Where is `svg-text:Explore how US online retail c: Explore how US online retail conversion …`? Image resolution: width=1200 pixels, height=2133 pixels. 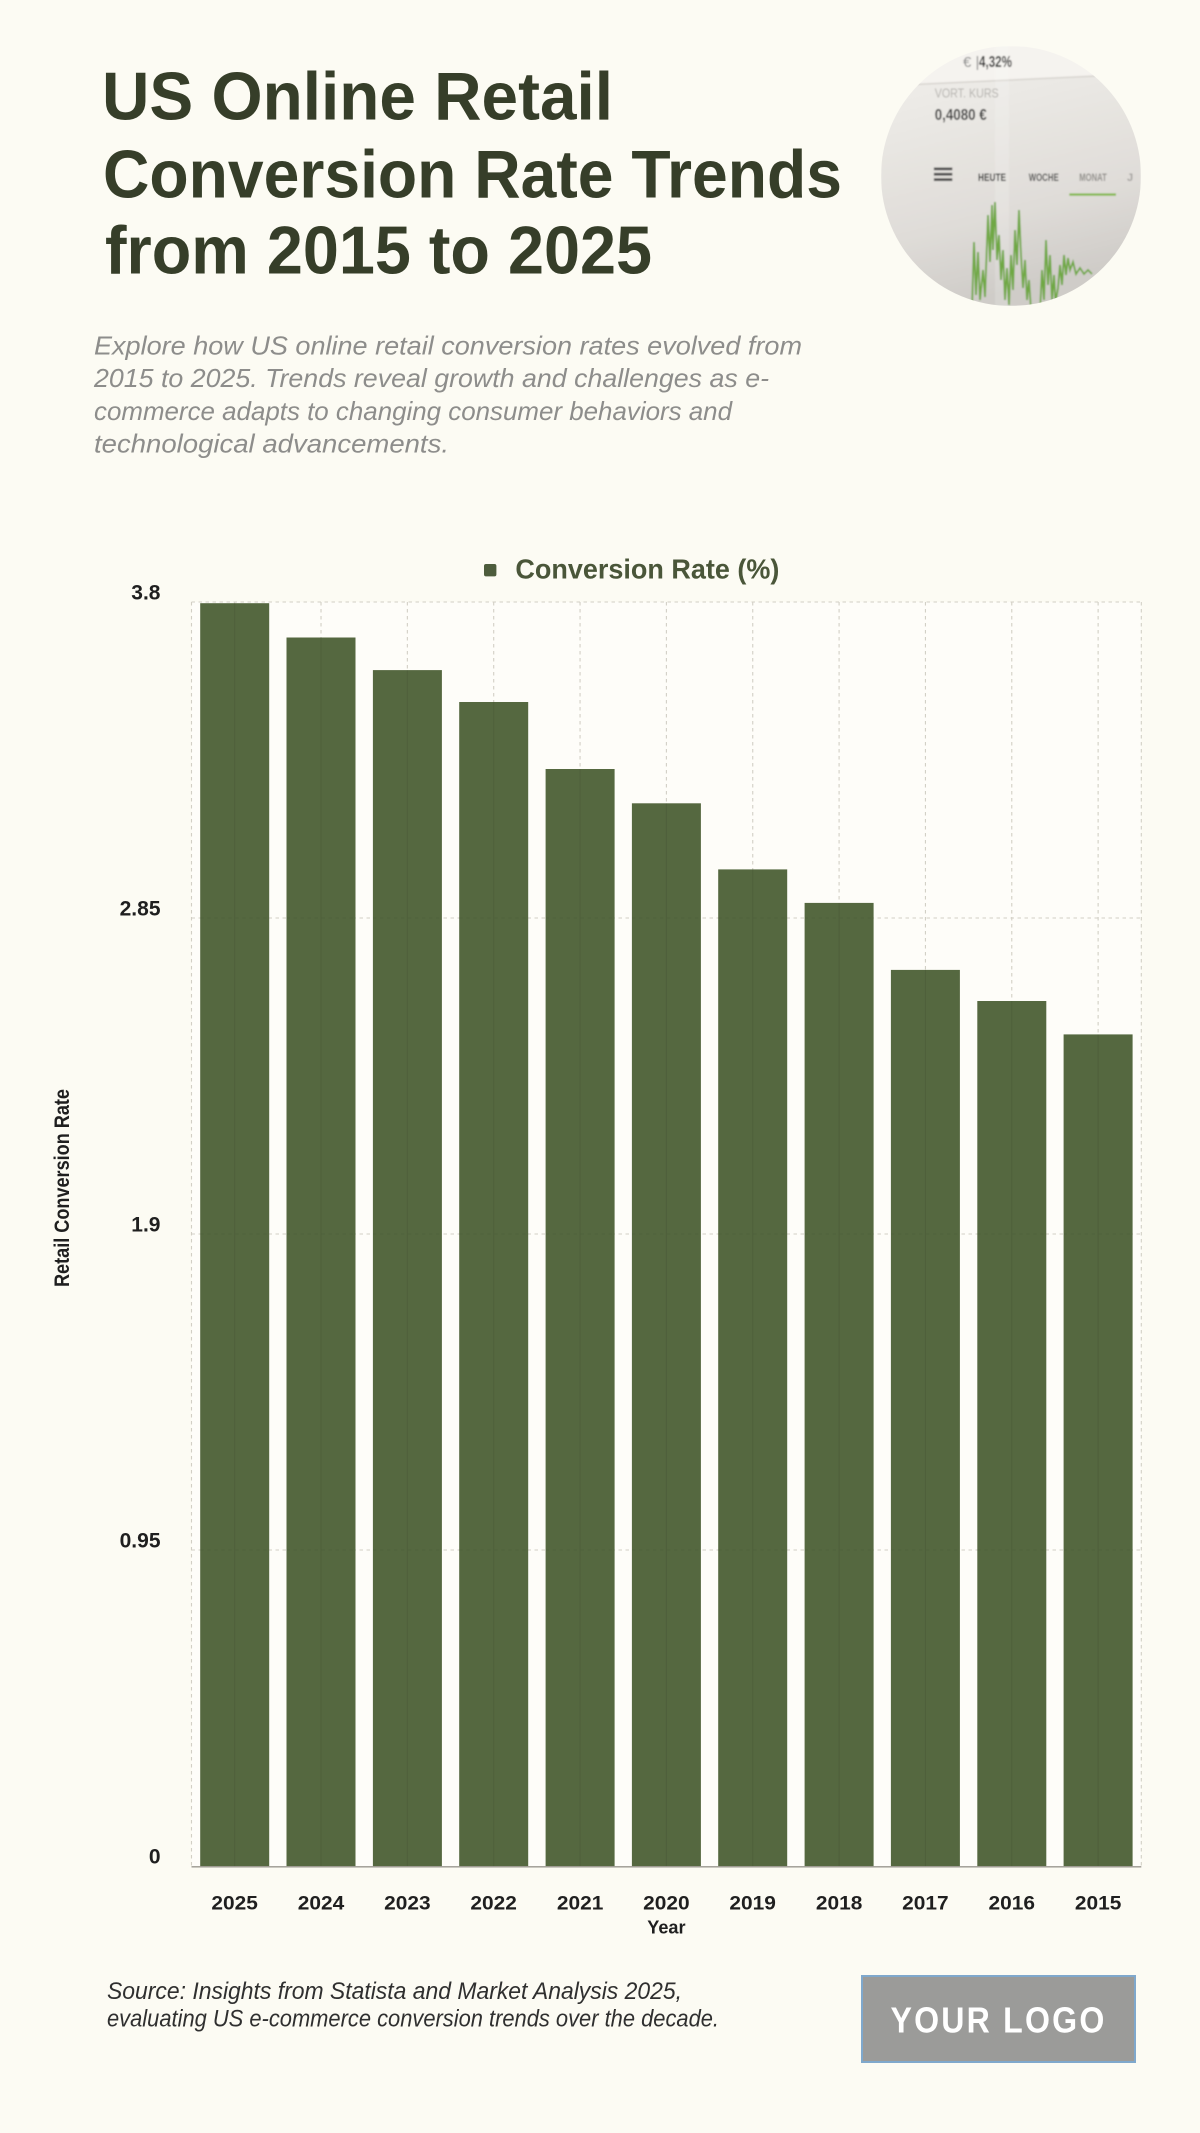 svg-text:Explore how US online retail c: Explore how US online retail conversion … is located at coordinates (448, 345).